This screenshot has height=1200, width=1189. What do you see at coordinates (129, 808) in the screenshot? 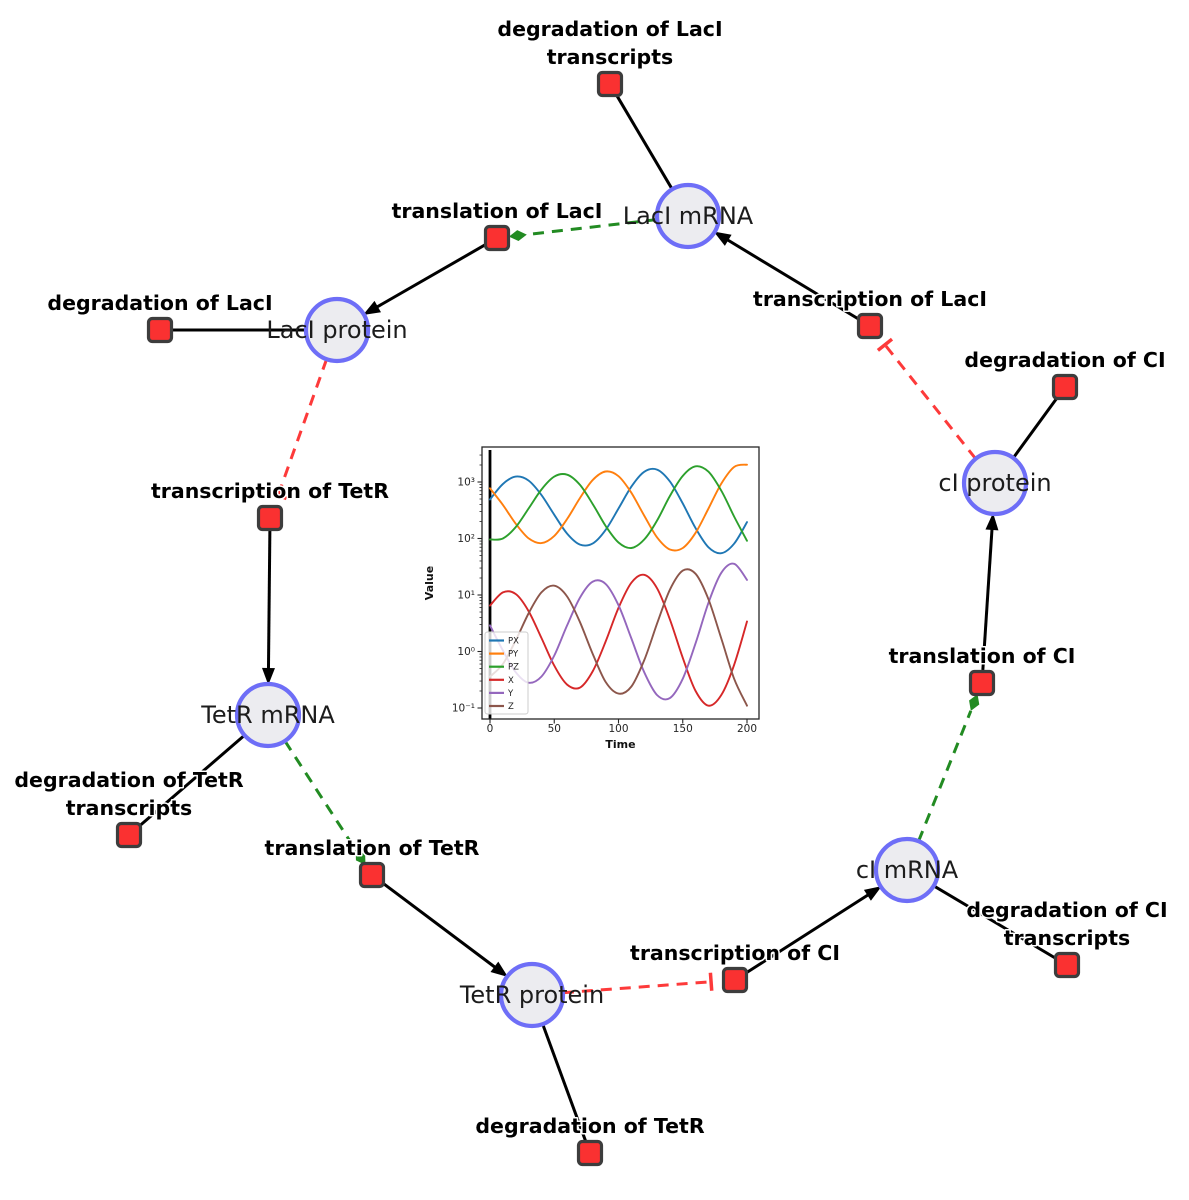
I see `reaction-label-deg-tetr-transcripts: transcripts` at bounding box center [129, 808].